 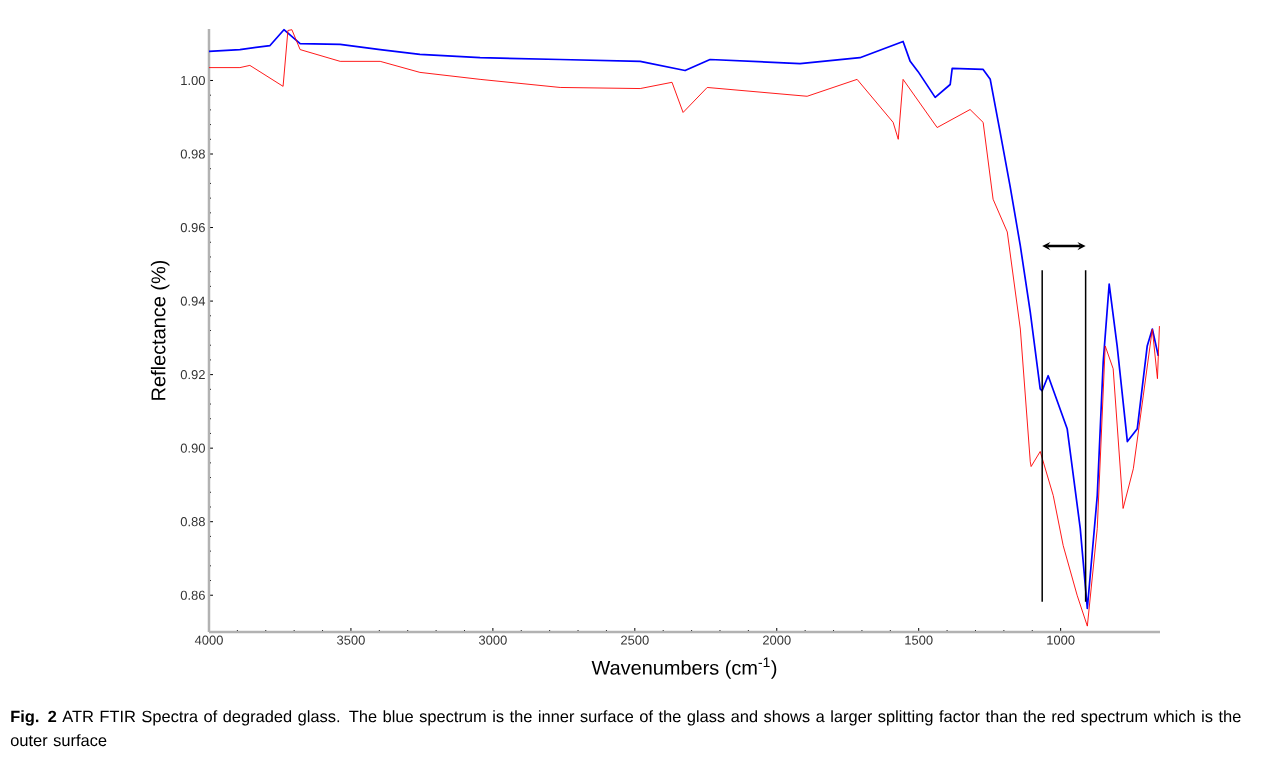 I want to click on y-tick-label: 0.86, so click(x=192, y=595).